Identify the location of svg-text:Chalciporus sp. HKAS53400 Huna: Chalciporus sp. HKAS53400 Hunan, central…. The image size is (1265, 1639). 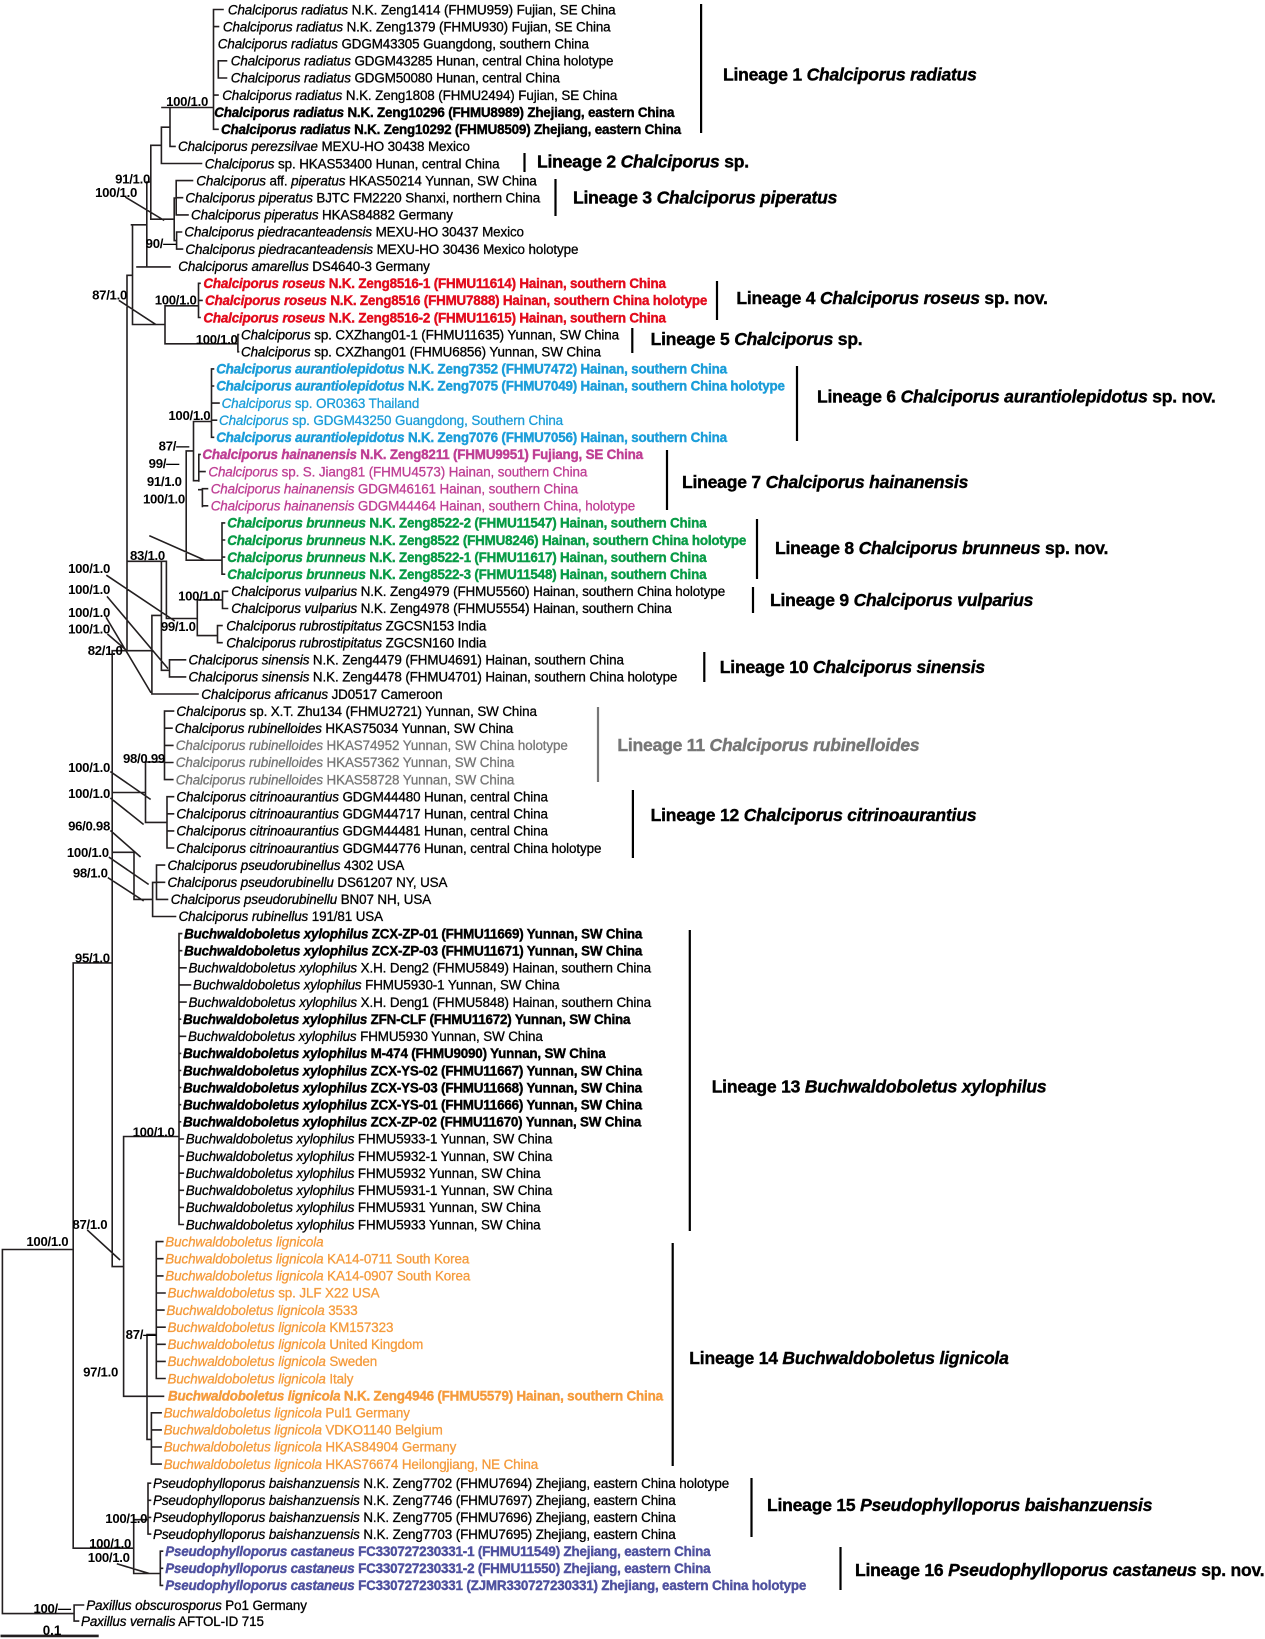
(352, 163).